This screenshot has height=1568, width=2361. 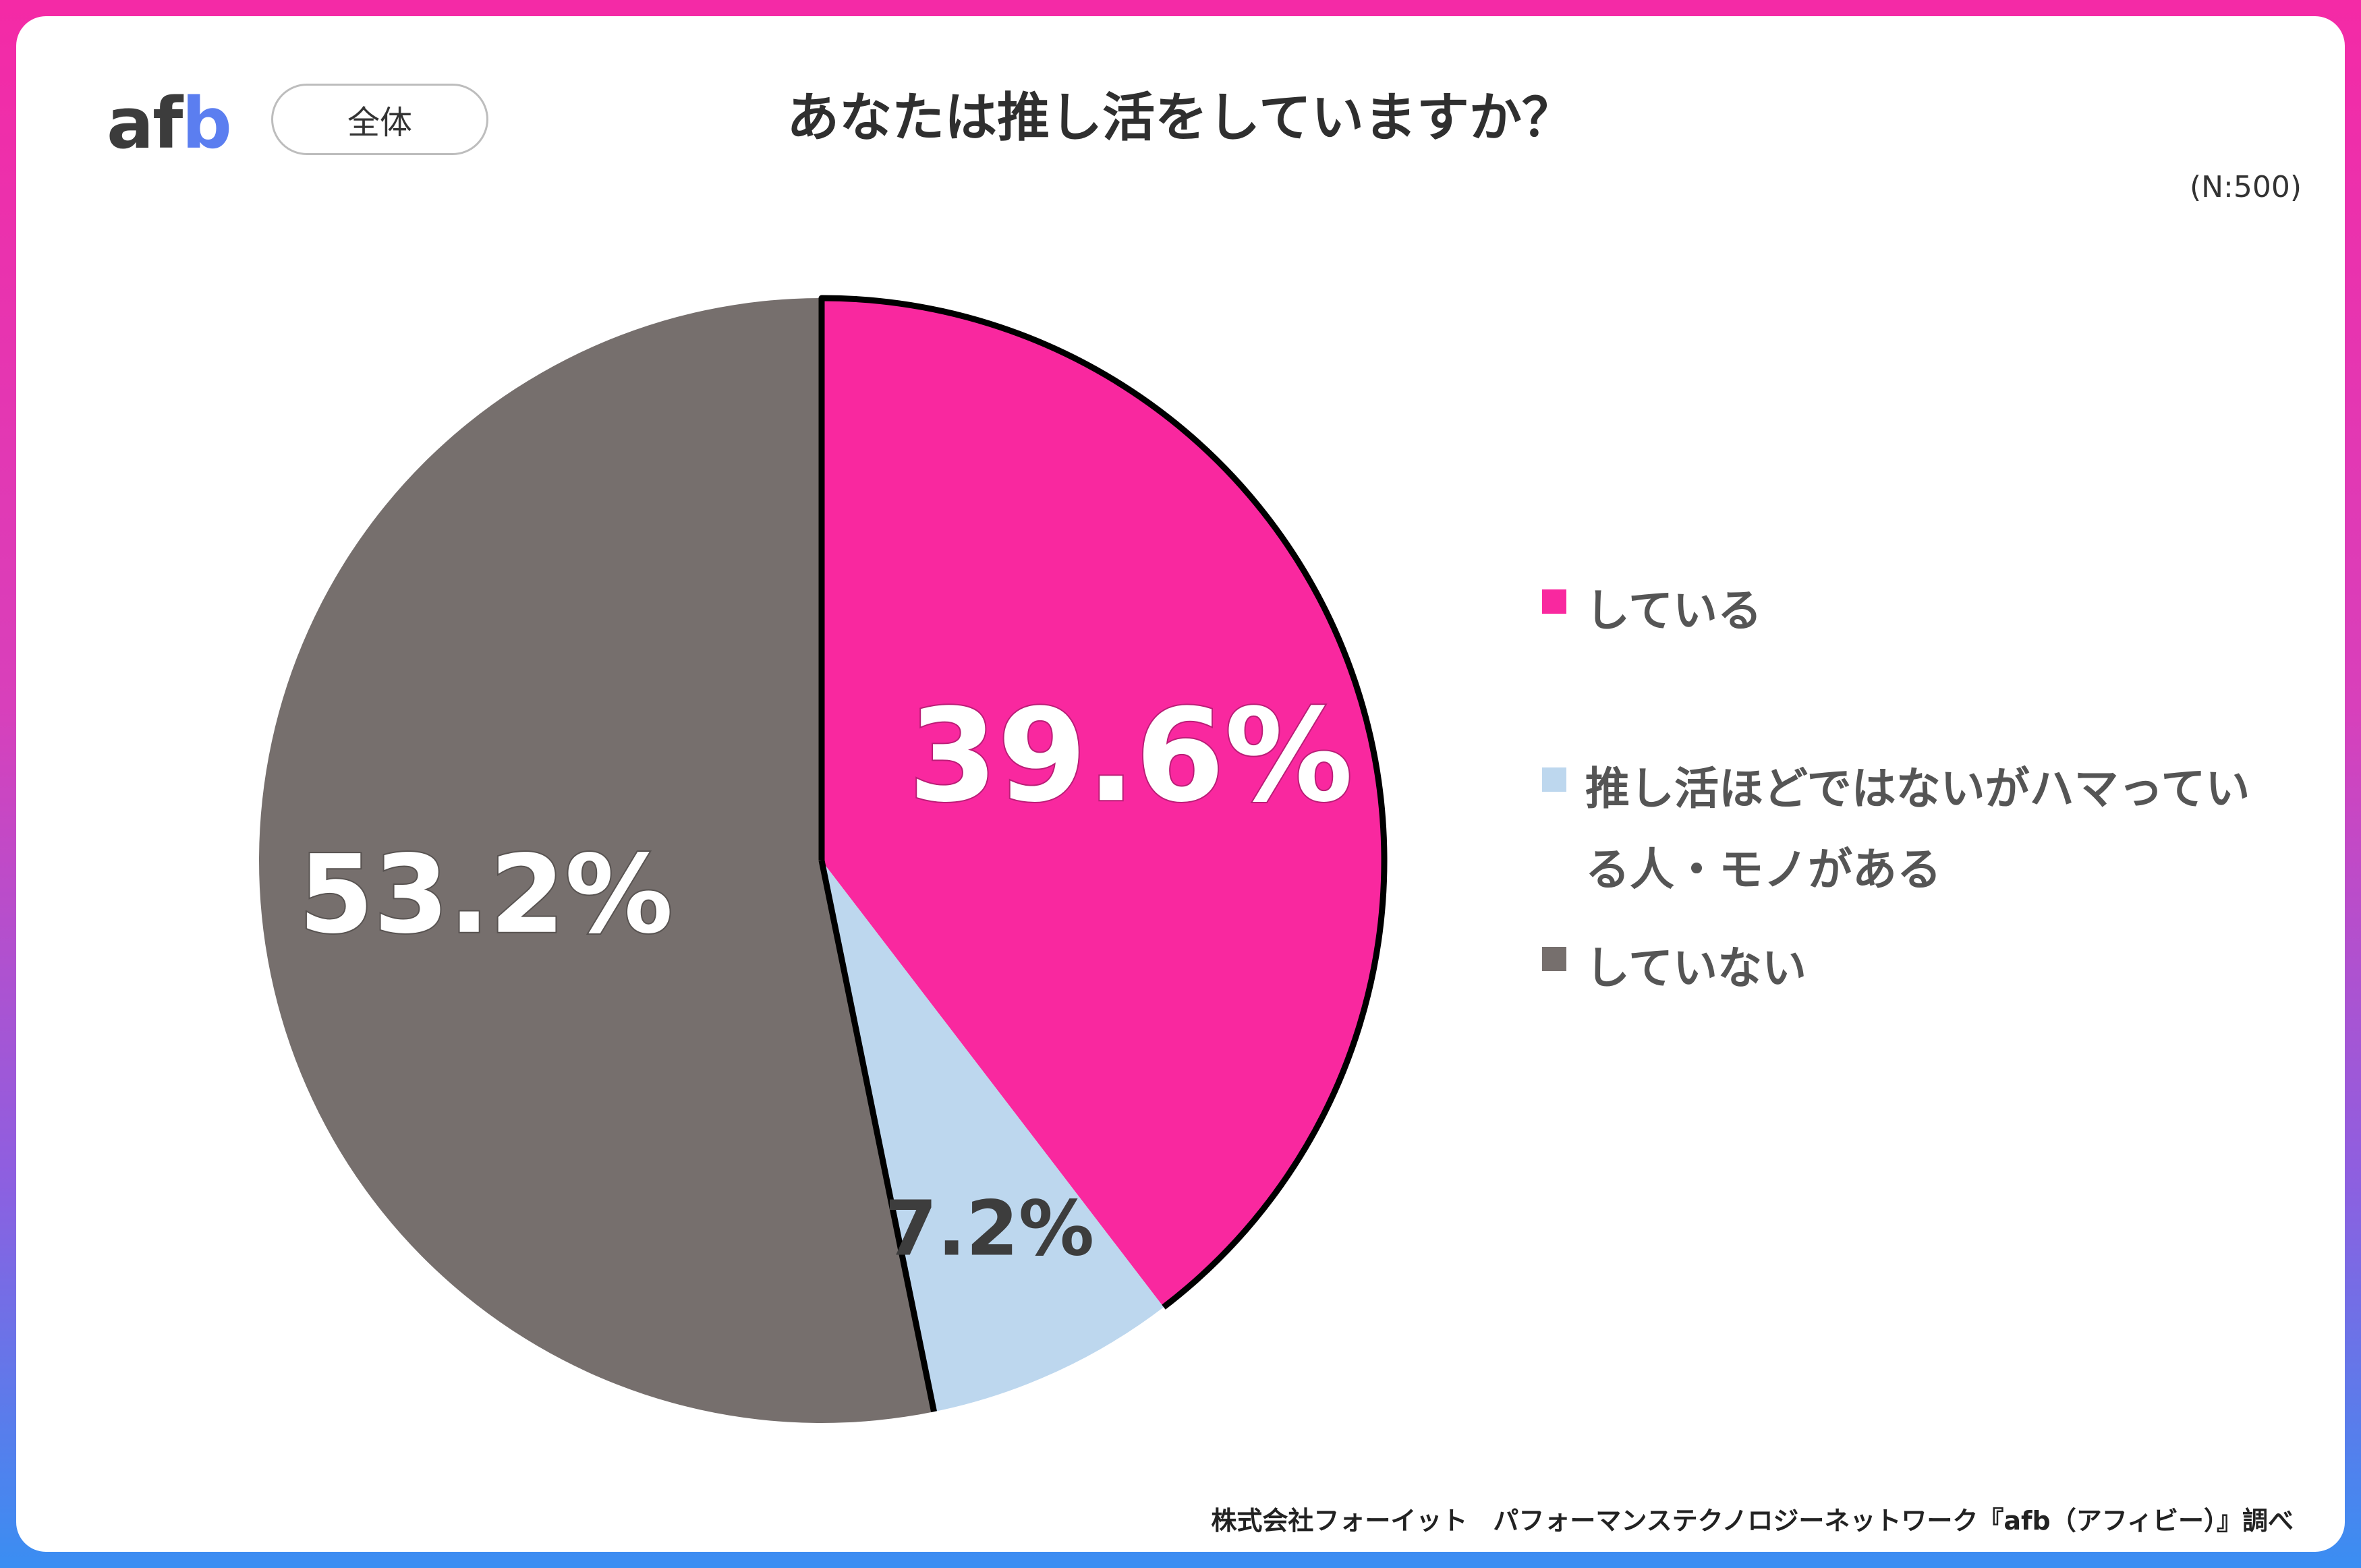 I want to click on legend-item-doing: している, so click(x=1652, y=611).